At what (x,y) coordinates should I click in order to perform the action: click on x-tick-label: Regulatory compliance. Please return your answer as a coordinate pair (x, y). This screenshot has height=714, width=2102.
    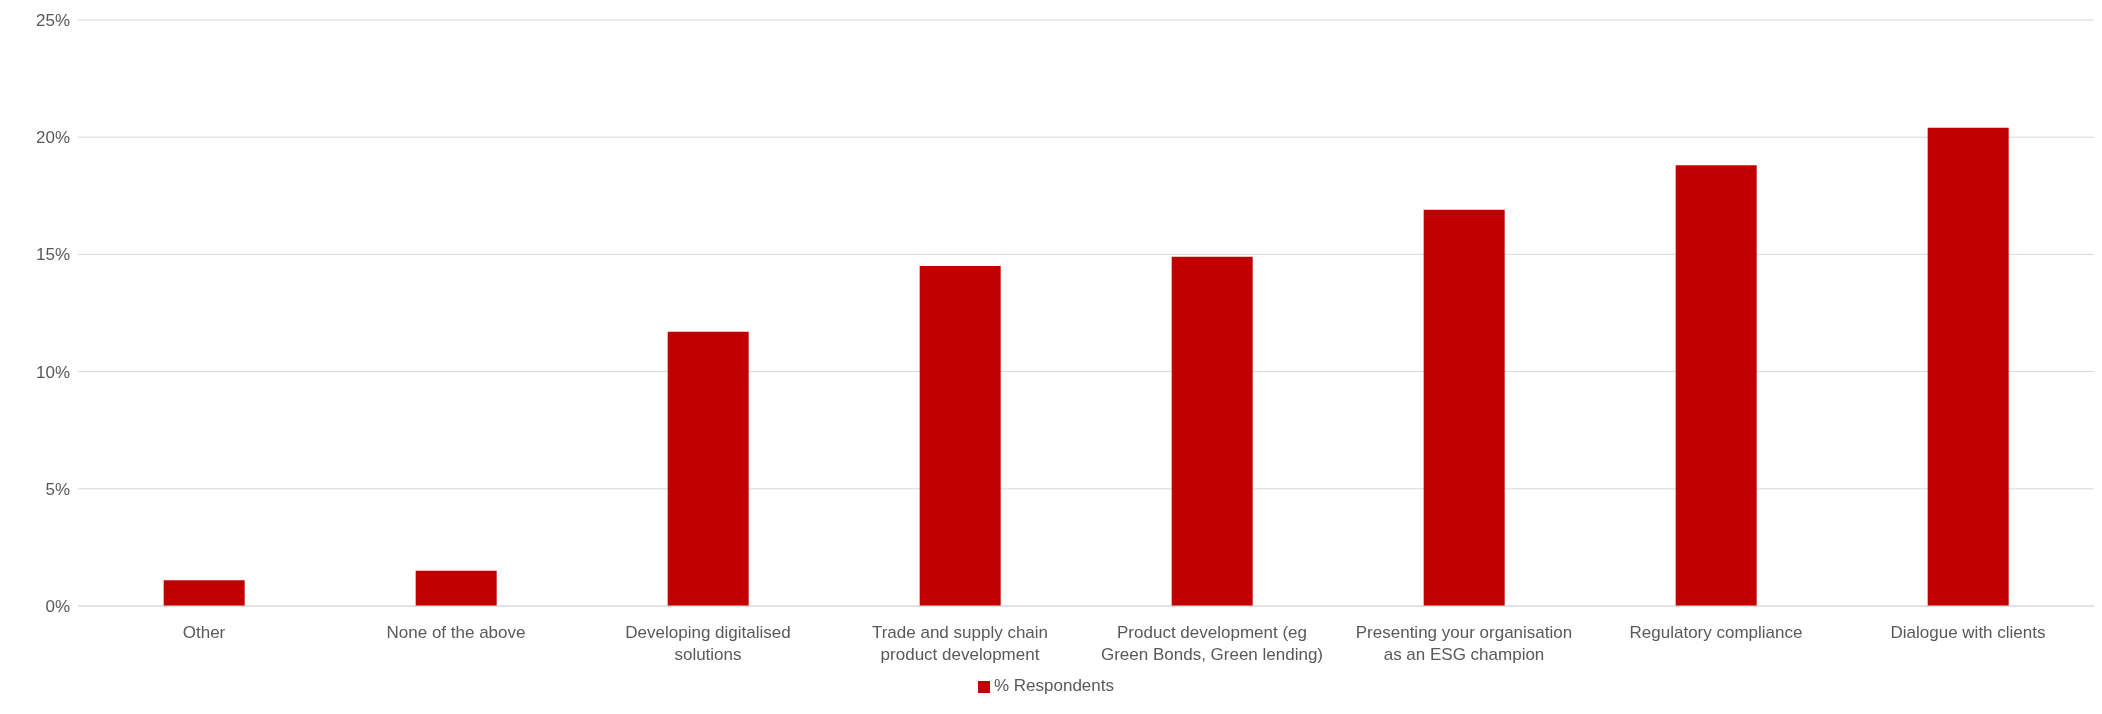
    Looking at the image, I should click on (1716, 632).